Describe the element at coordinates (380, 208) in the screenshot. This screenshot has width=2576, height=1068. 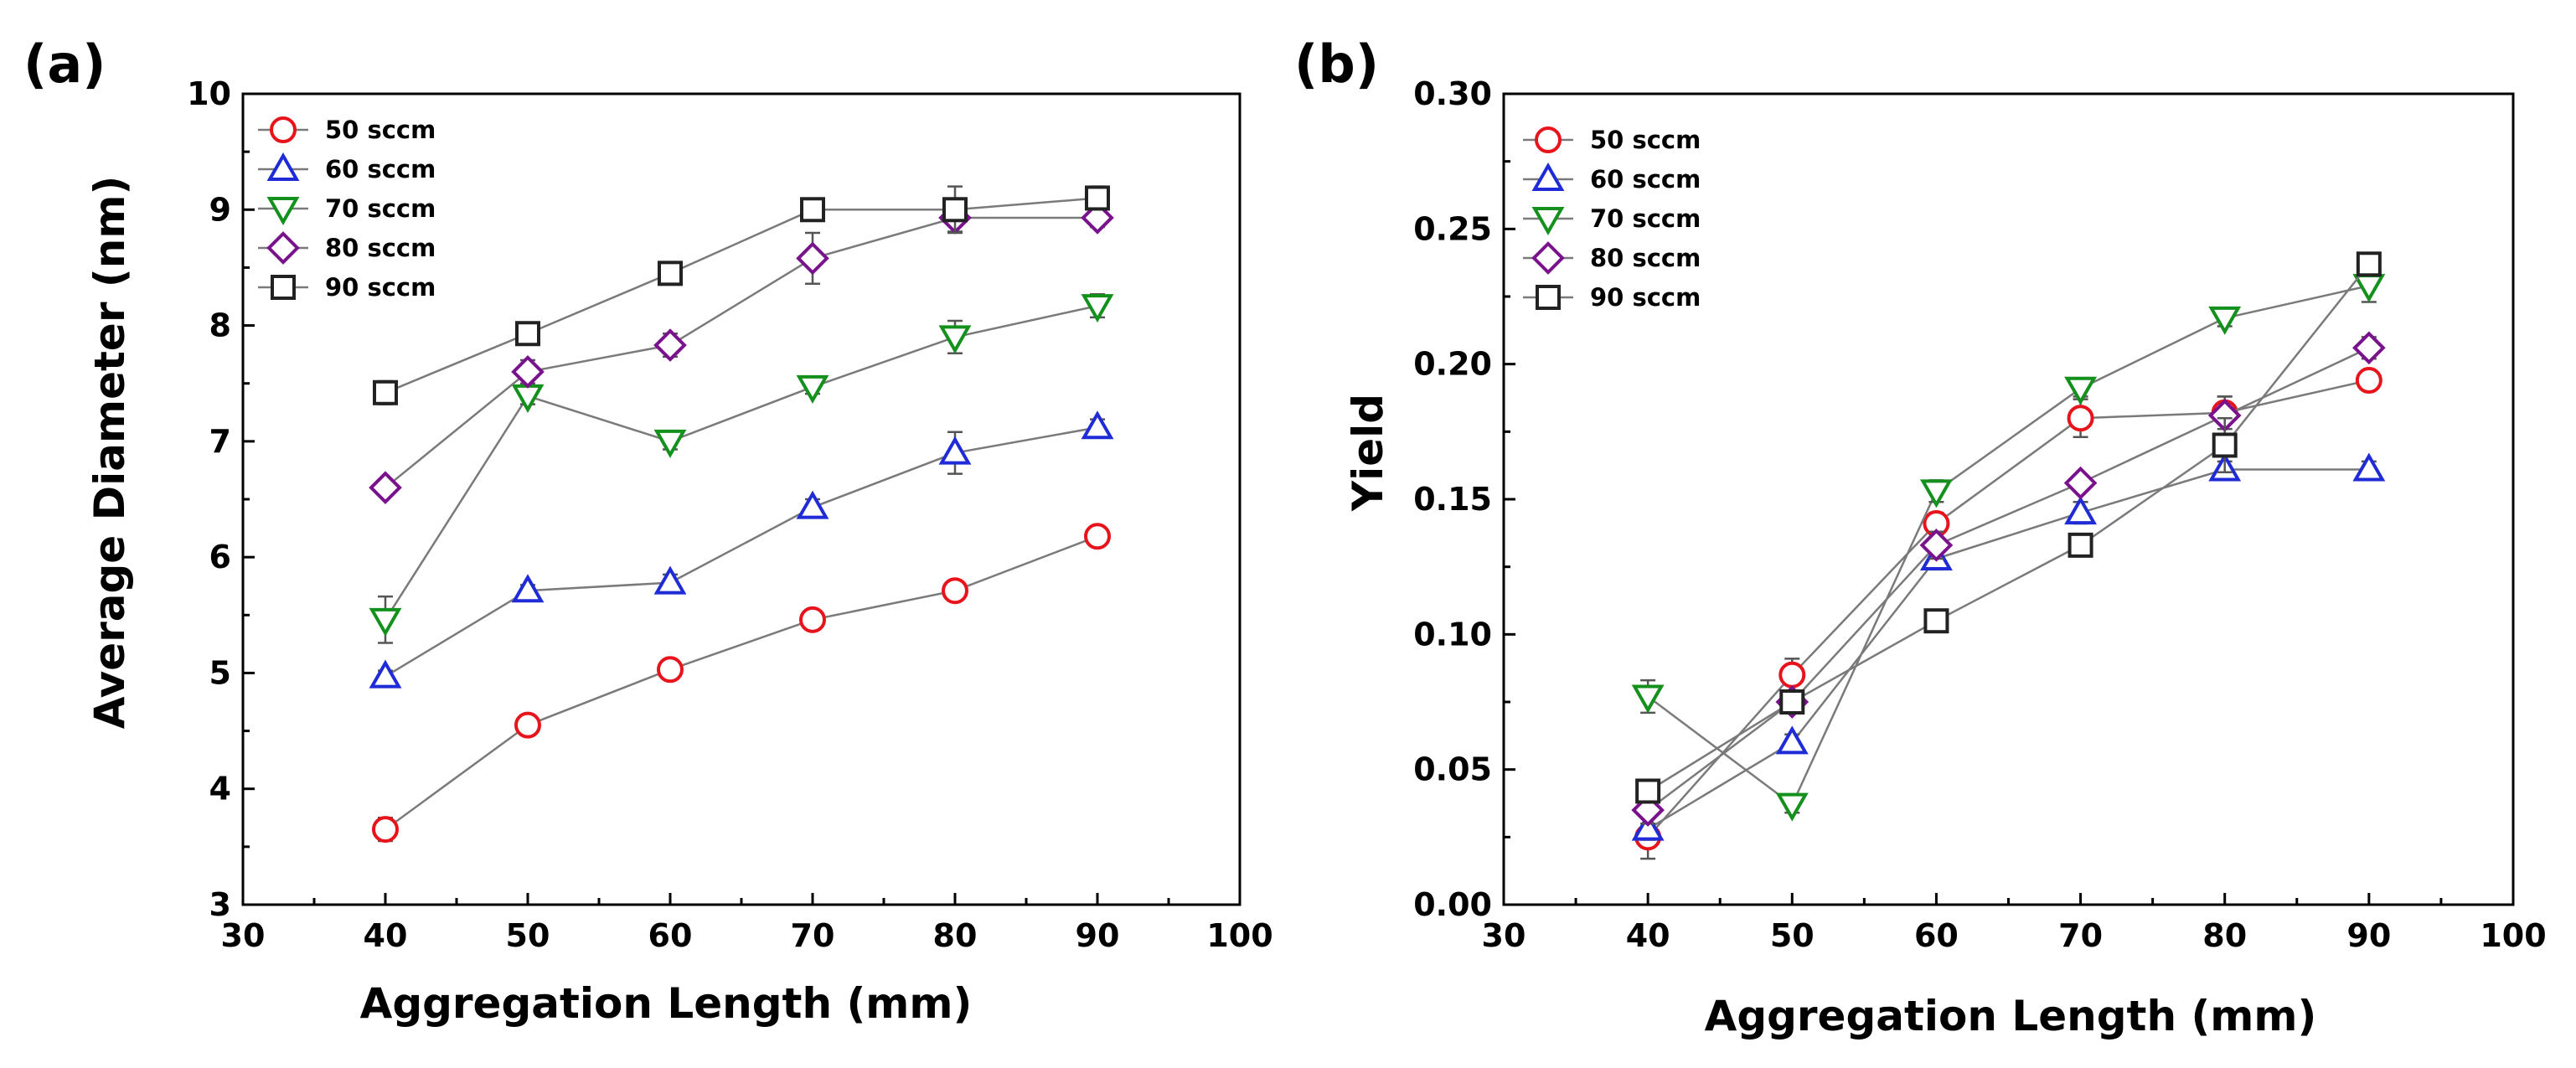
I see `legend-label: 70 sccm` at that location.